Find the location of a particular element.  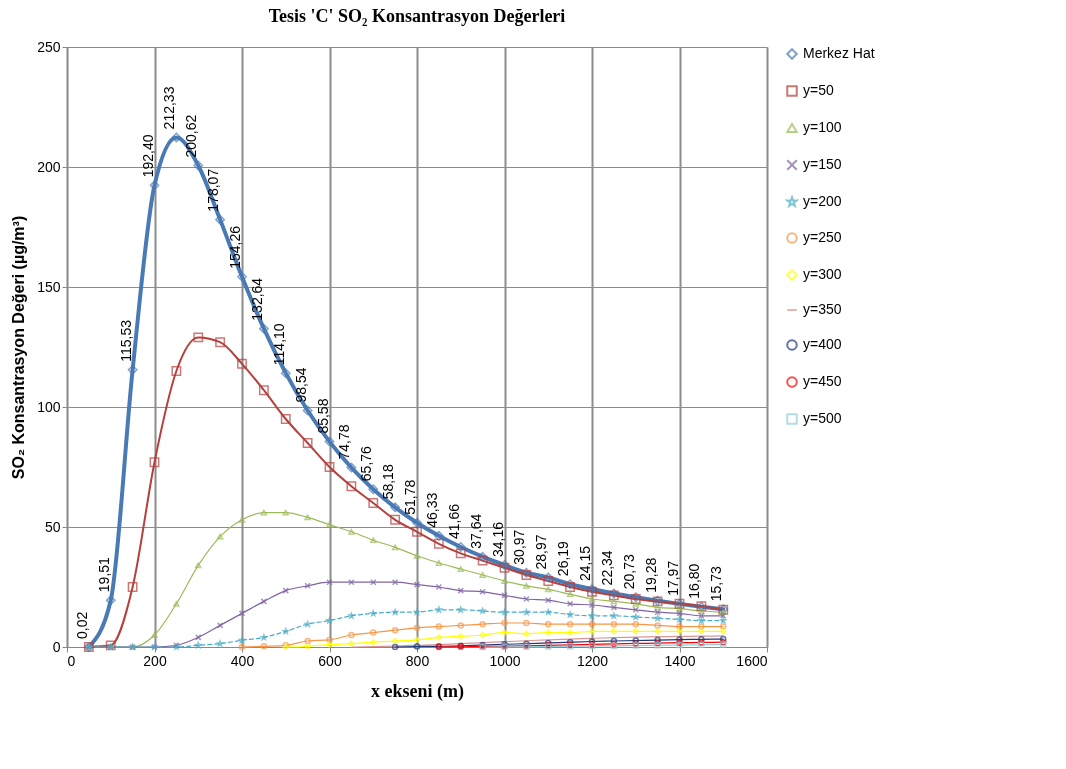

data-label: 37,64 is located at coordinates (475, 531).